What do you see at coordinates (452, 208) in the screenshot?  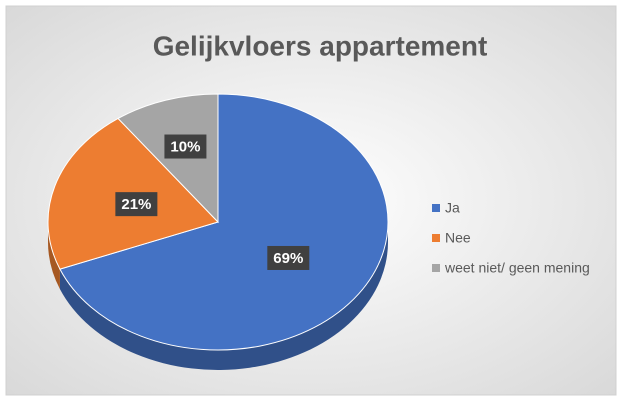 I see `legend-label: Ja` at bounding box center [452, 208].